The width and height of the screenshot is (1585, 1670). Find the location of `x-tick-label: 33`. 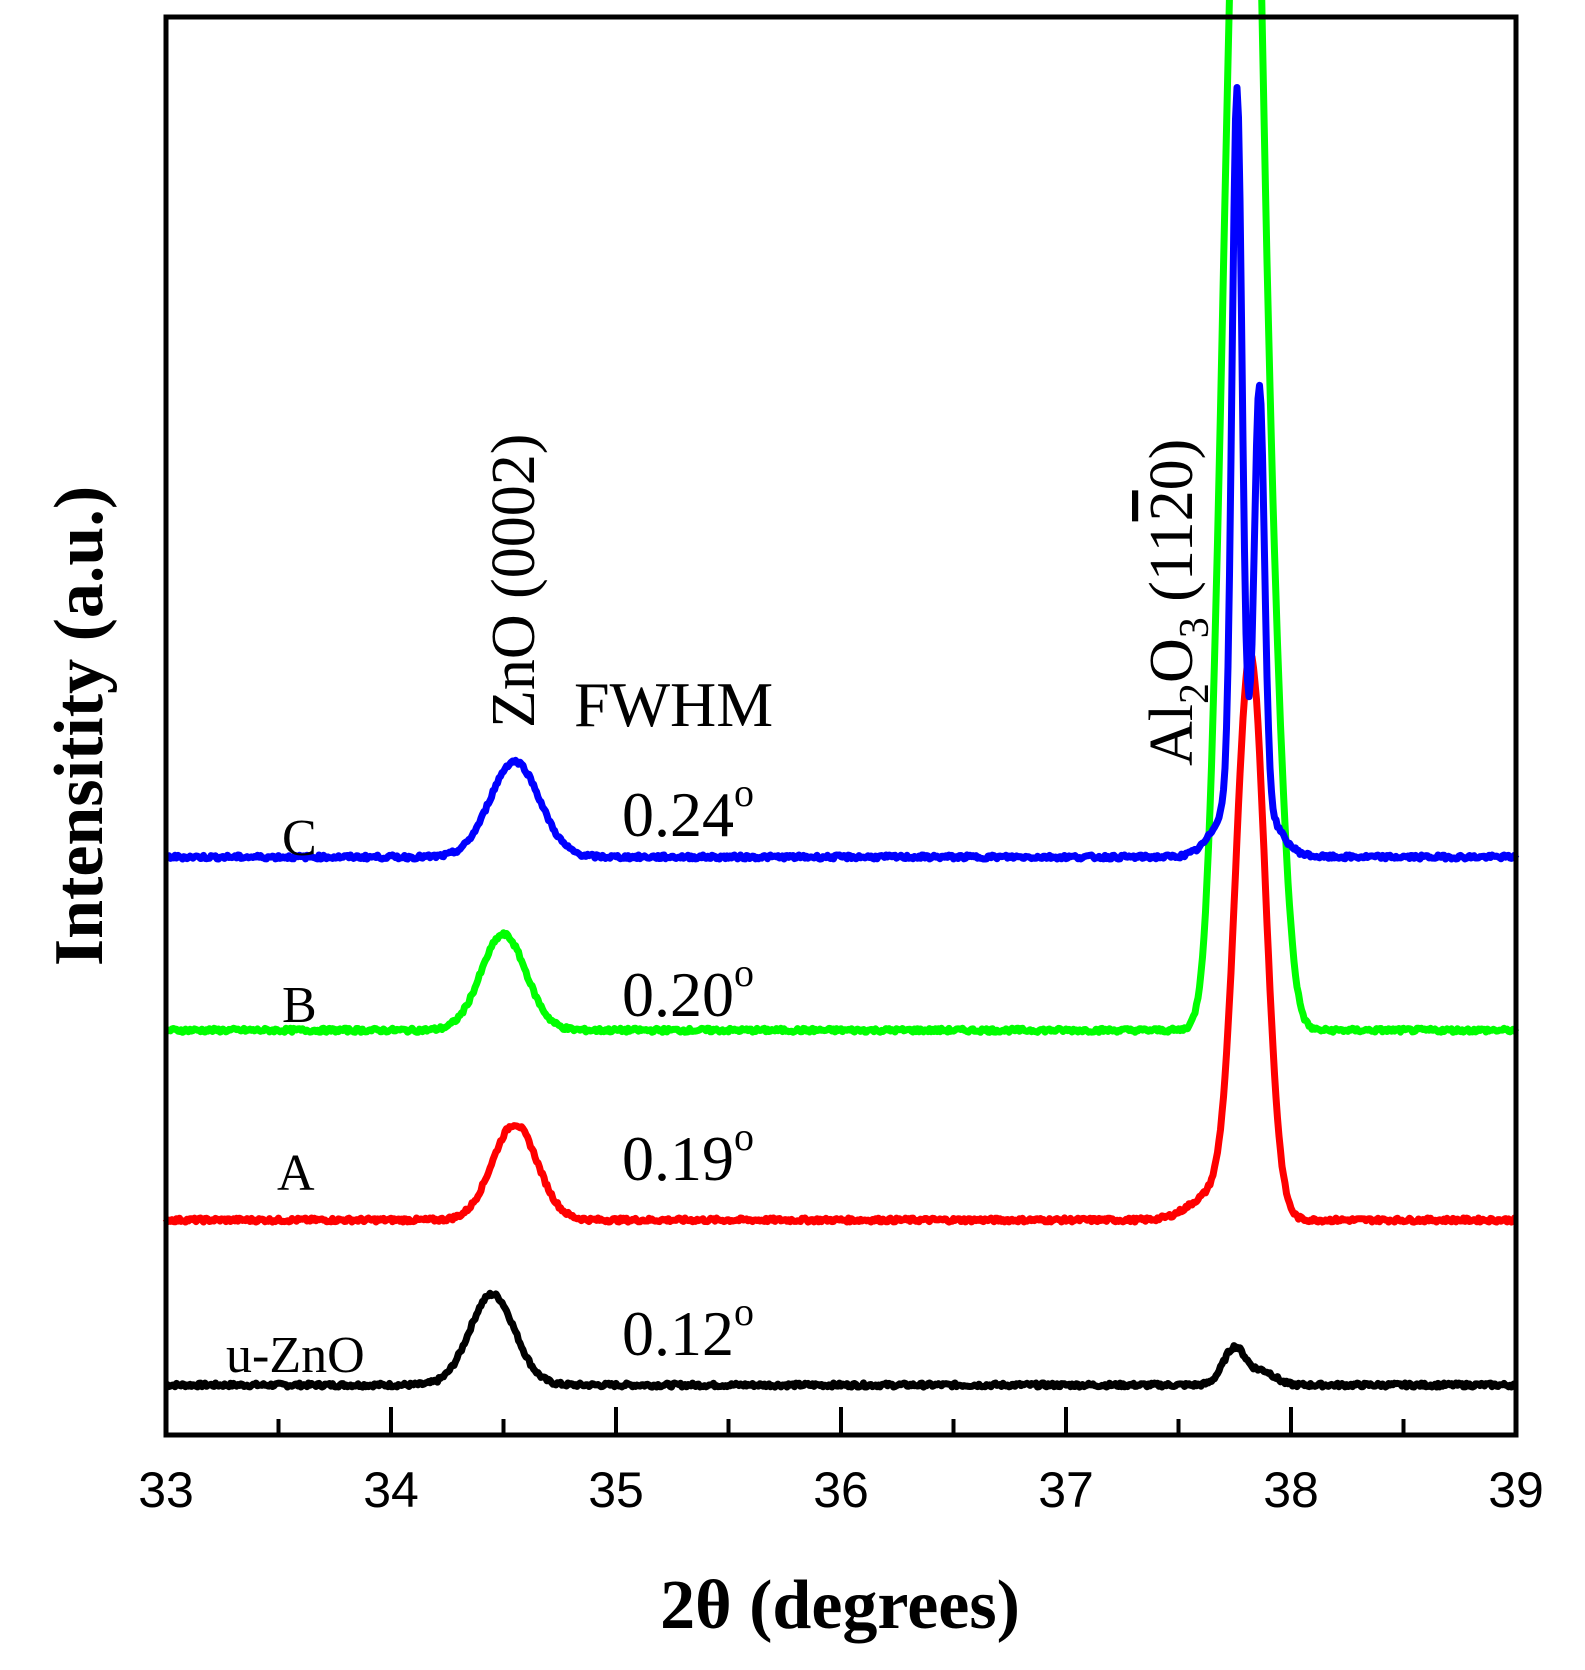

x-tick-label: 33 is located at coordinates (166, 1490).